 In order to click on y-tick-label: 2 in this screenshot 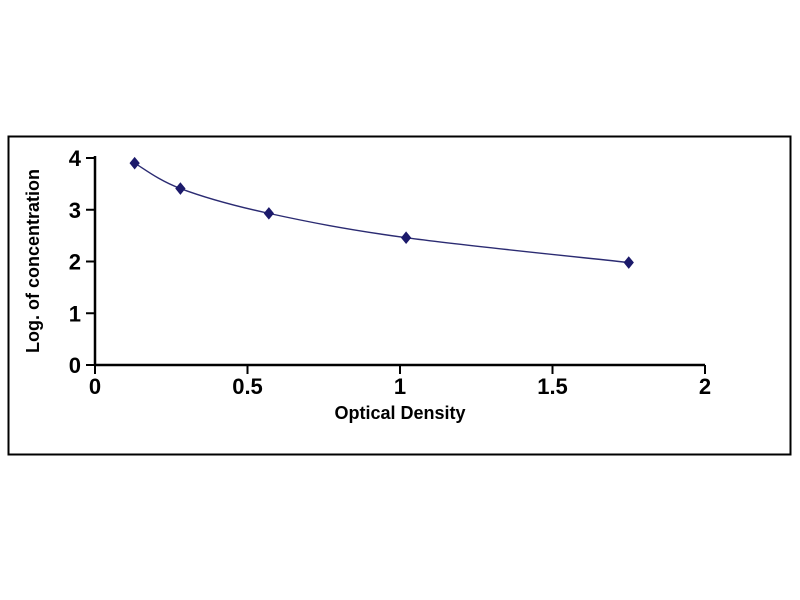, I will do `click(75, 262)`.